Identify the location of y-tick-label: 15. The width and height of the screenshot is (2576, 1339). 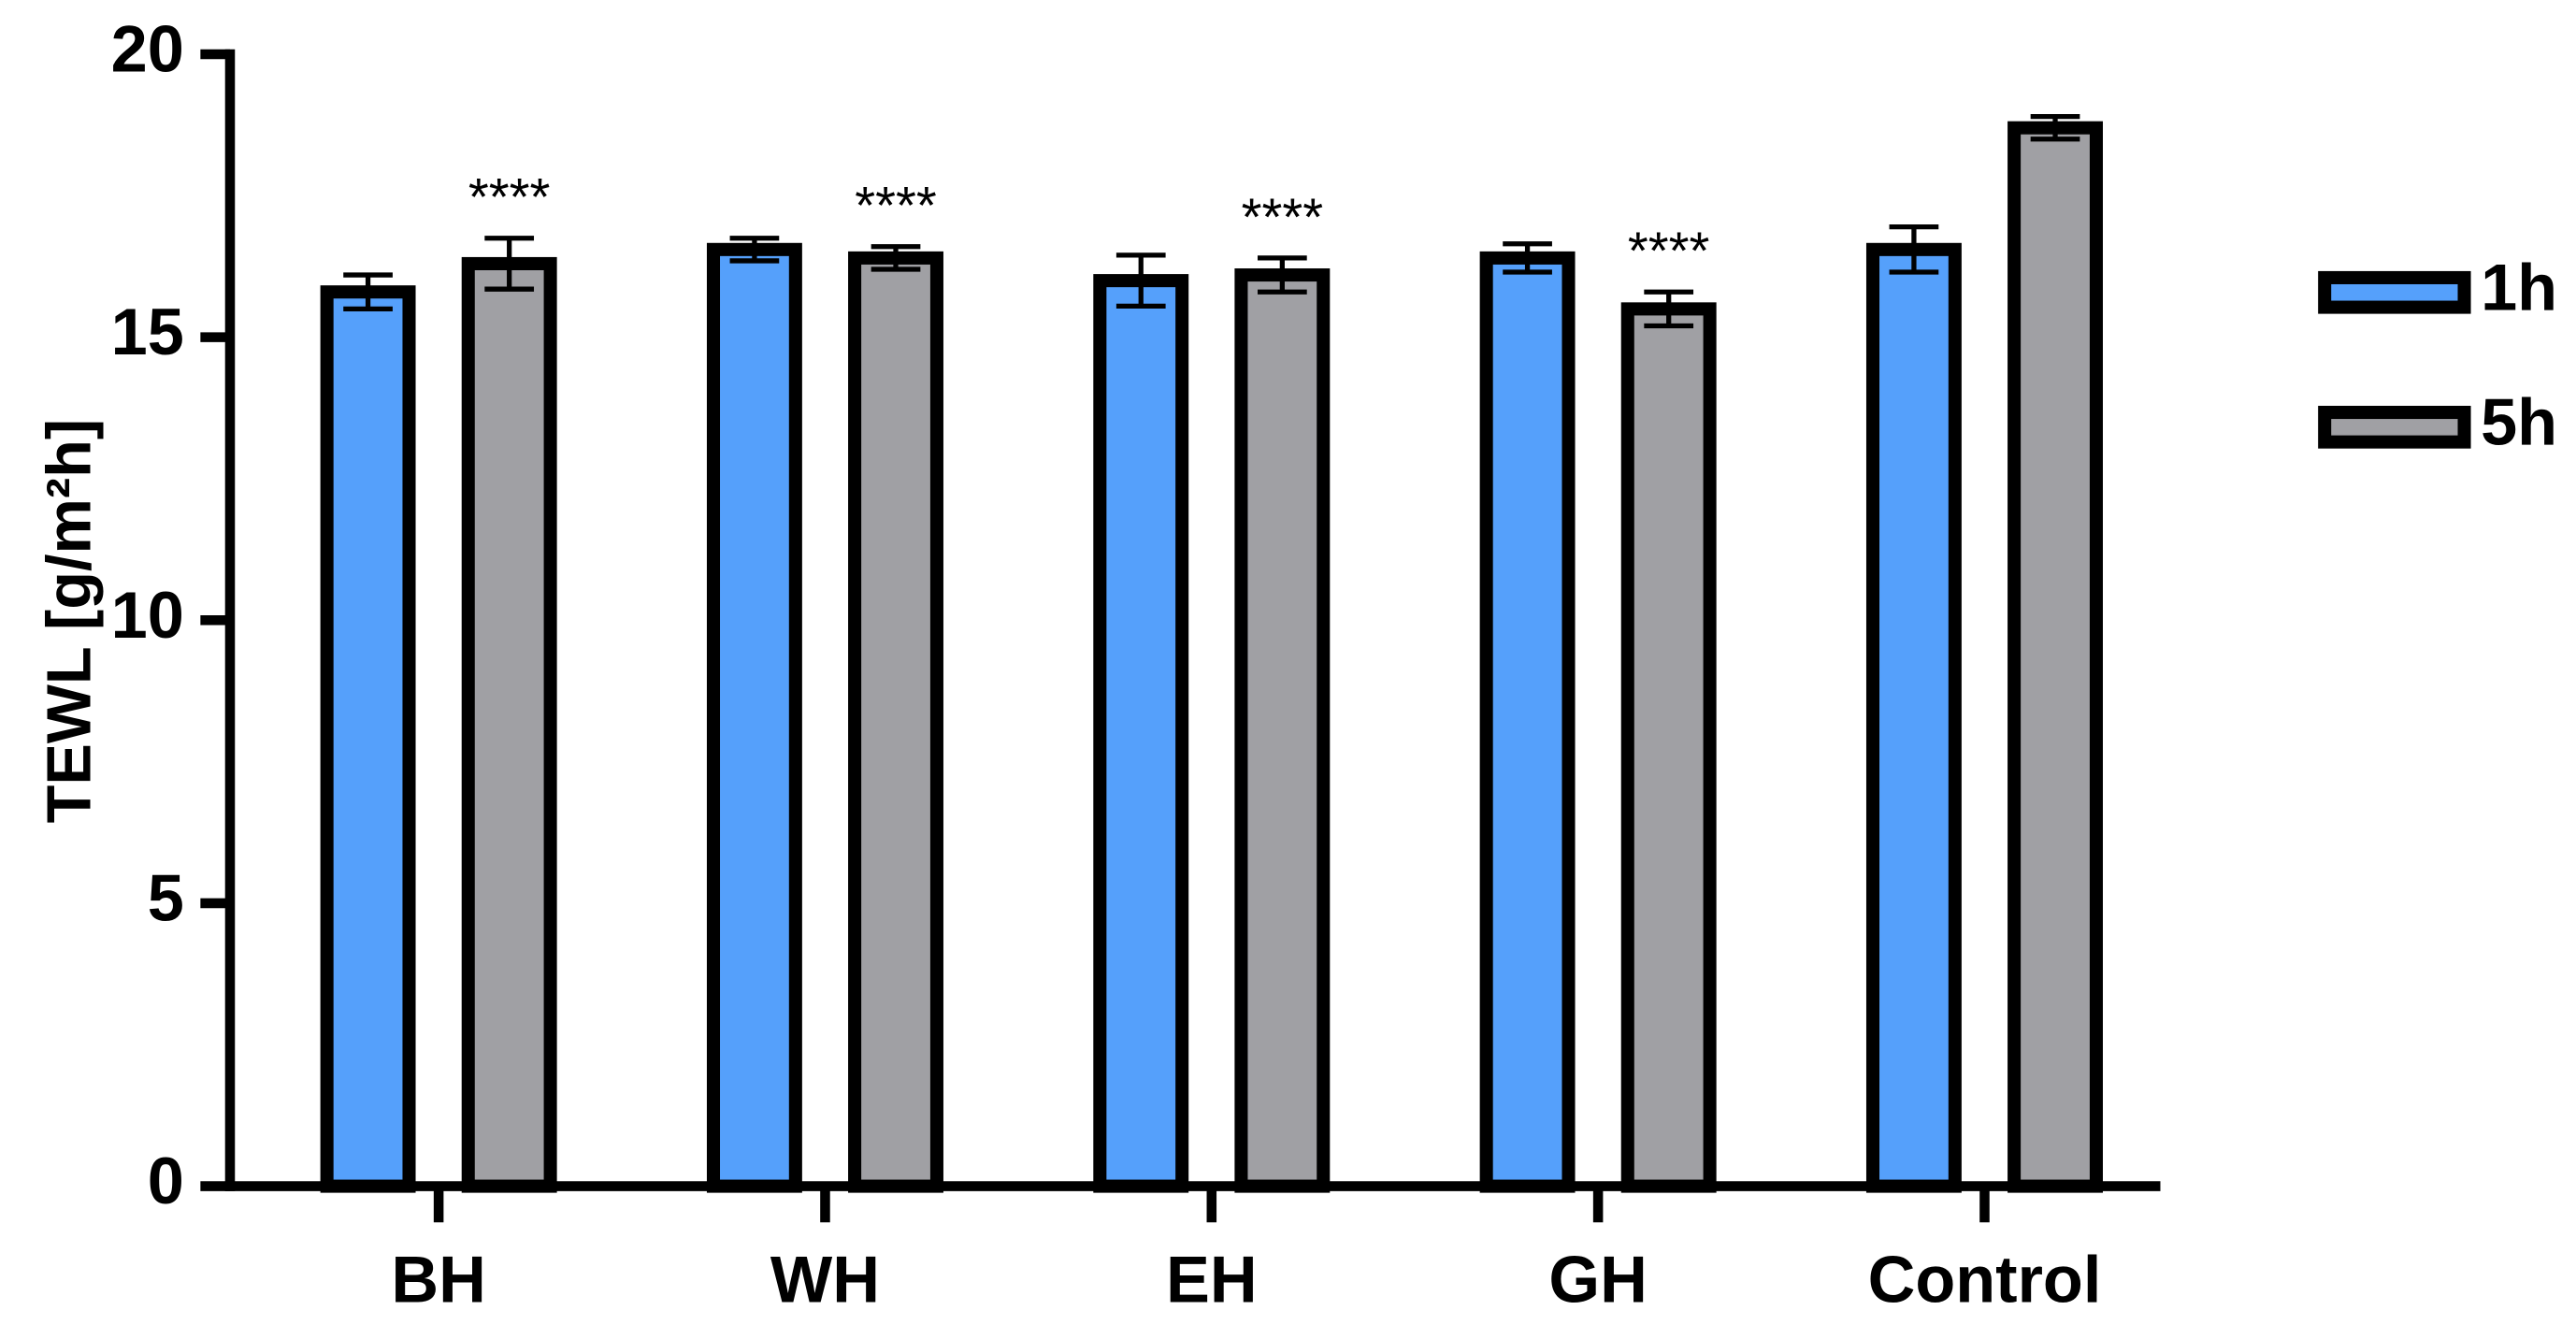
(147, 331).